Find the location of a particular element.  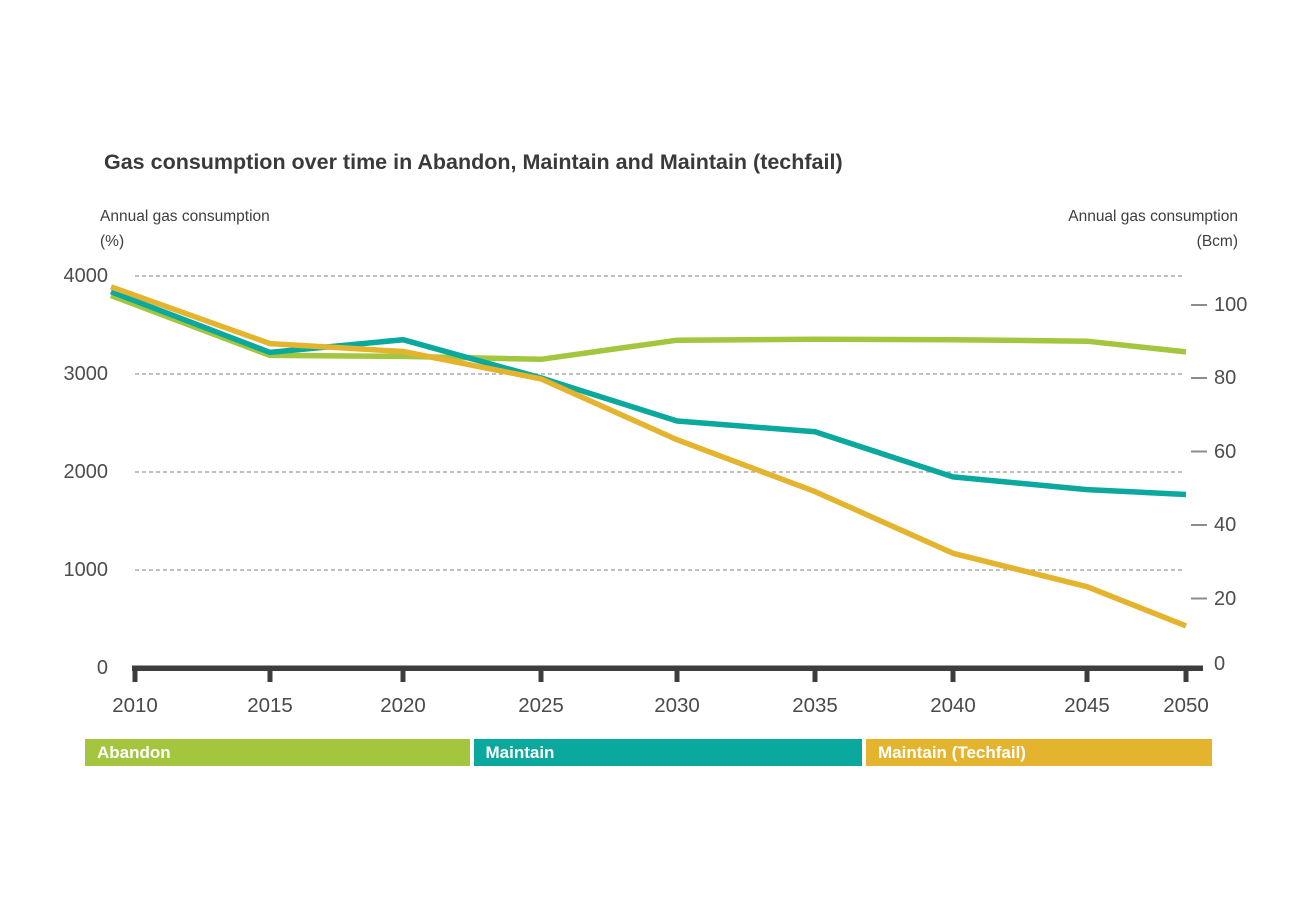

x-tick-label-2040: 2040 is located at coordinates (953, 705).